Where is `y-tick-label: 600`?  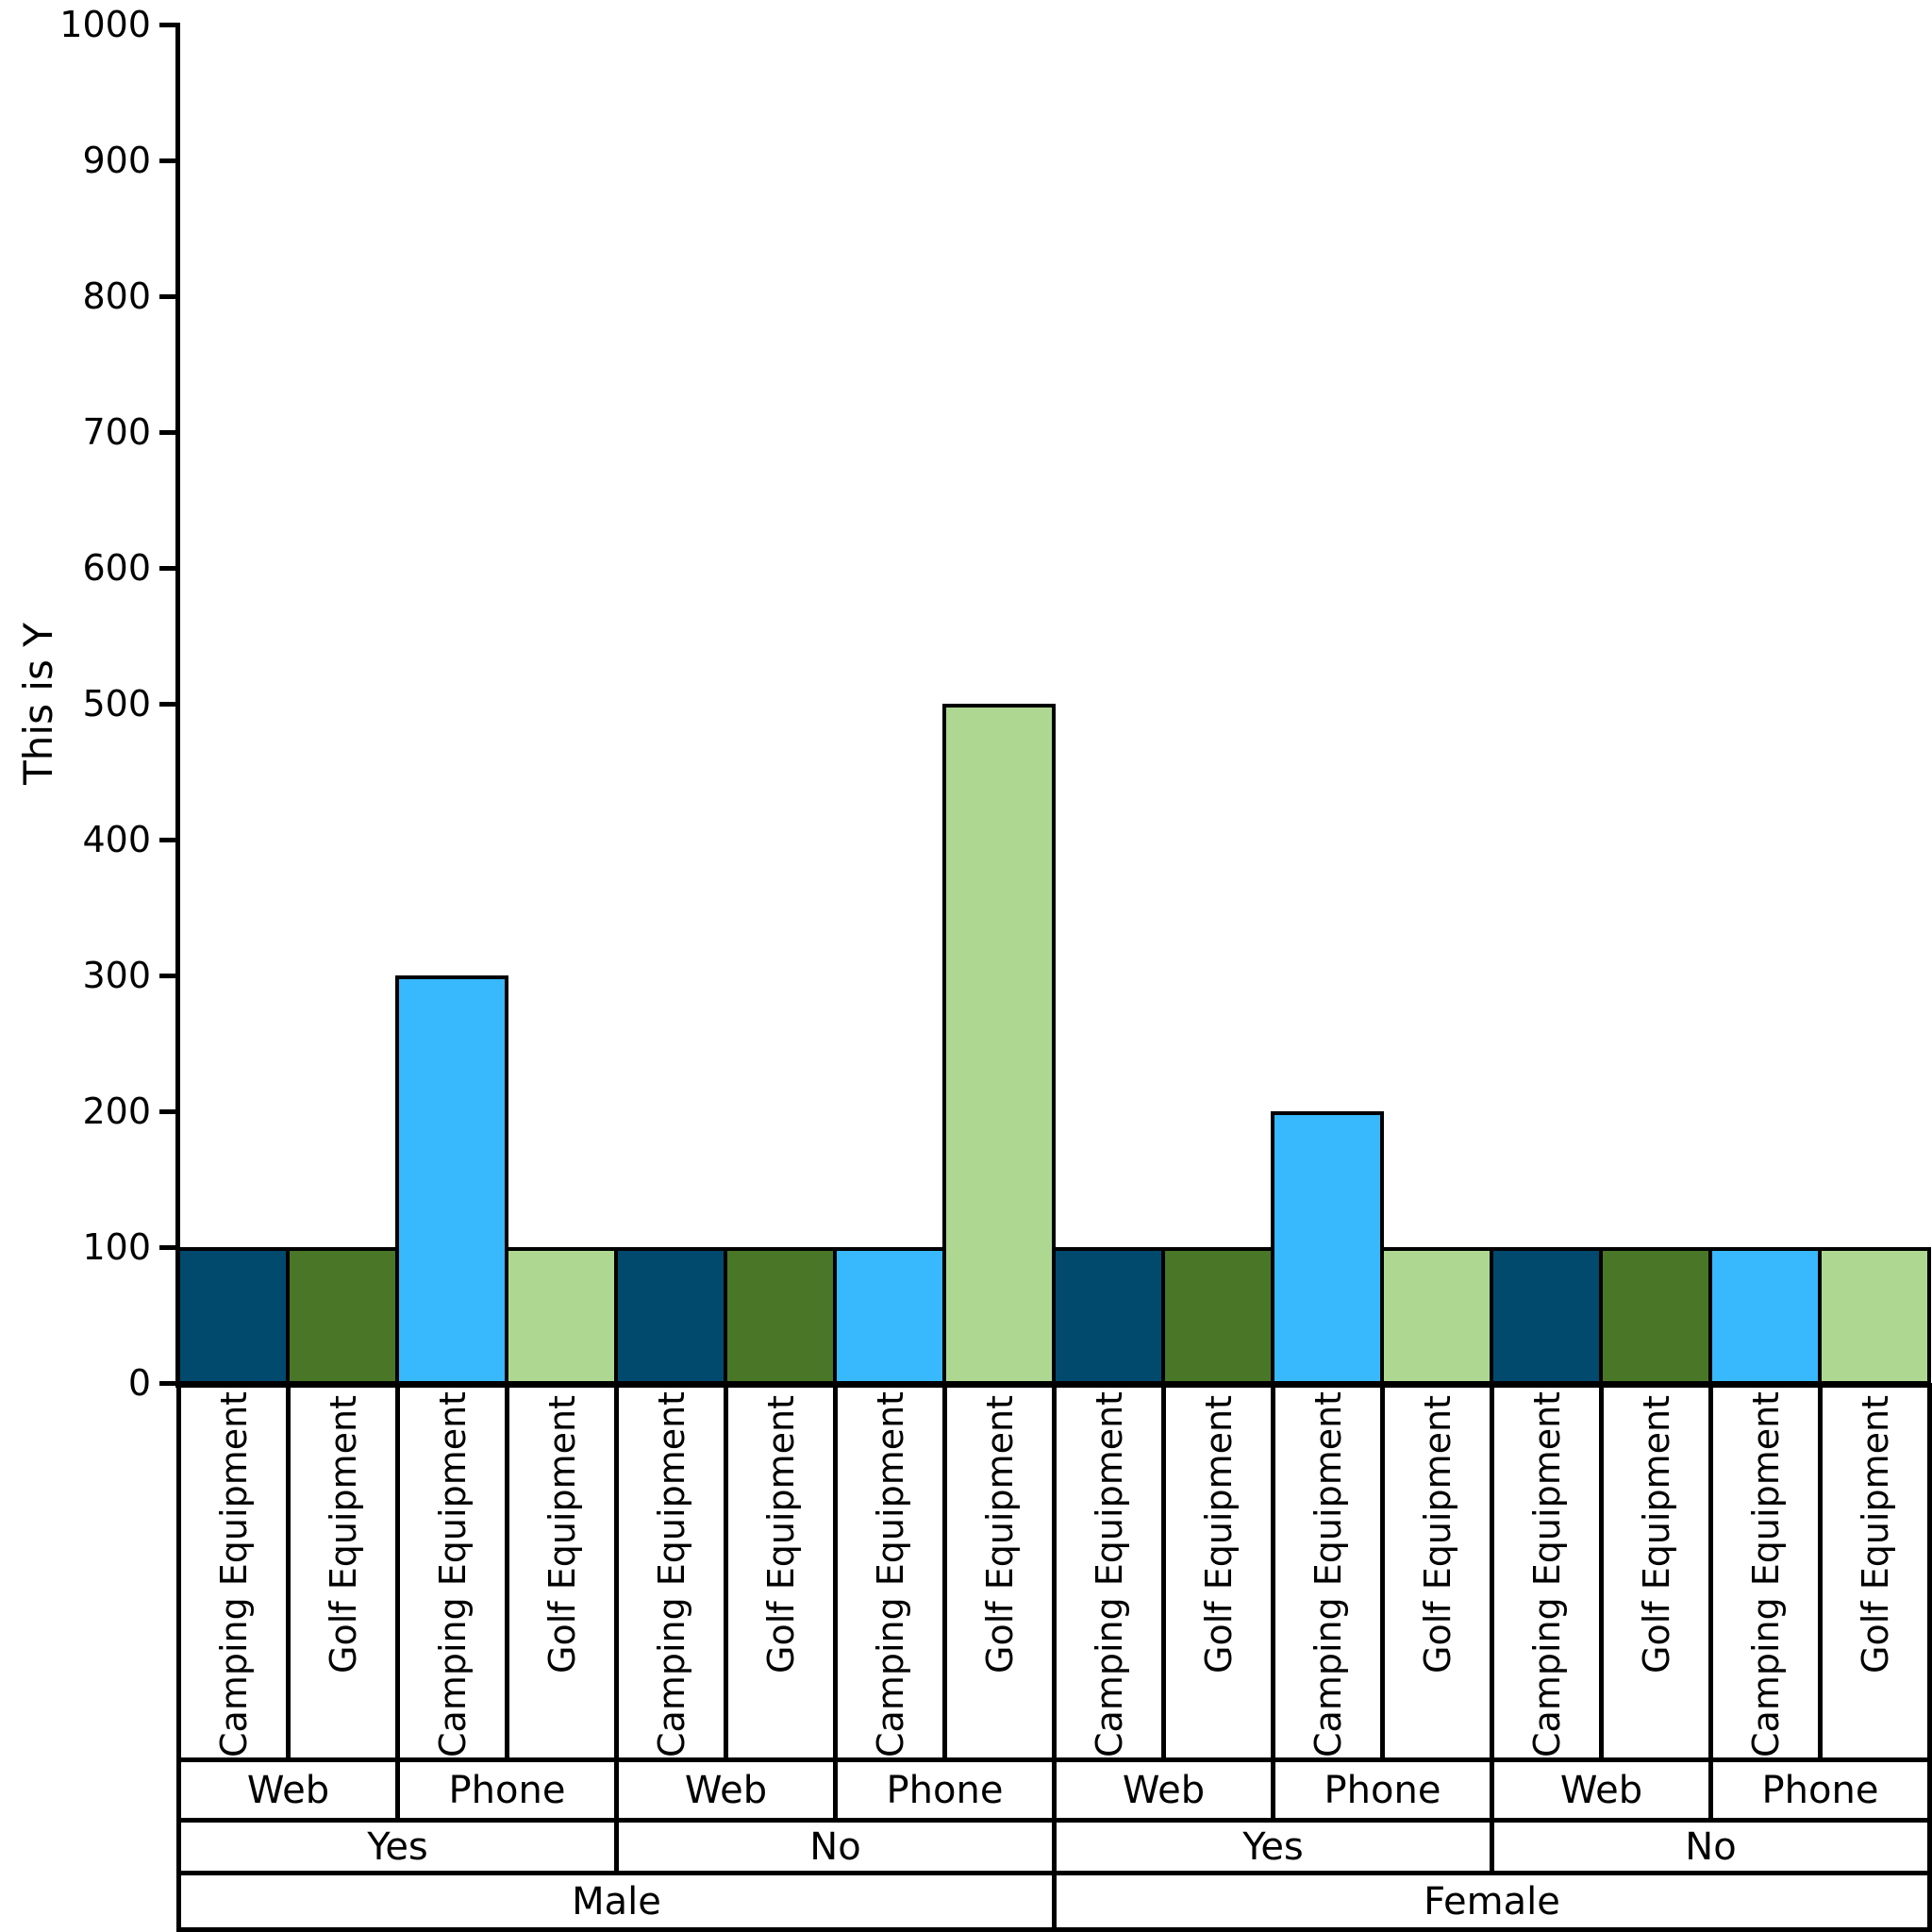 y-tick-label: 600 is located at coordinates (117, 568).